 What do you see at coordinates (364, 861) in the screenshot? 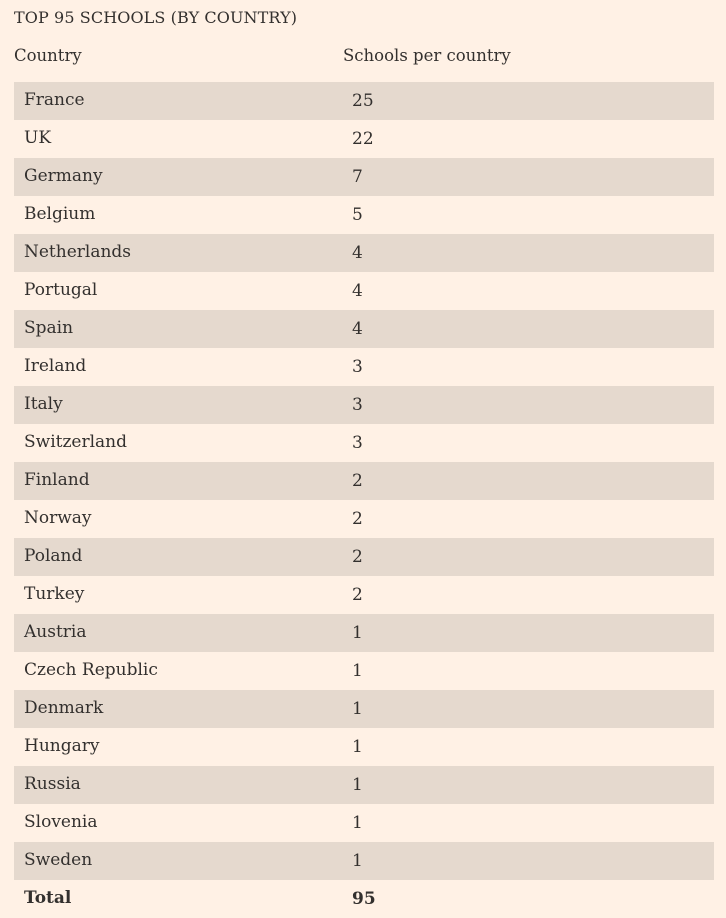
I see `table-row: Sweden 1` at bounding box center [364, 861].